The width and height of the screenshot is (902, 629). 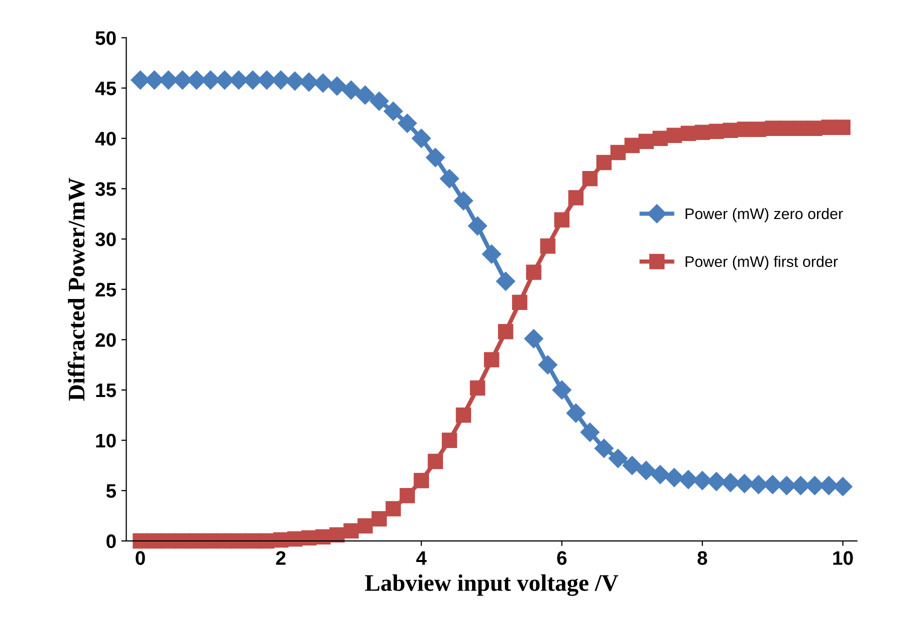 What do you see at coordinates (764, 215) in the screenshot?
I see `legend-label: Power (mW) zero order` at bounding box center [764, 215].